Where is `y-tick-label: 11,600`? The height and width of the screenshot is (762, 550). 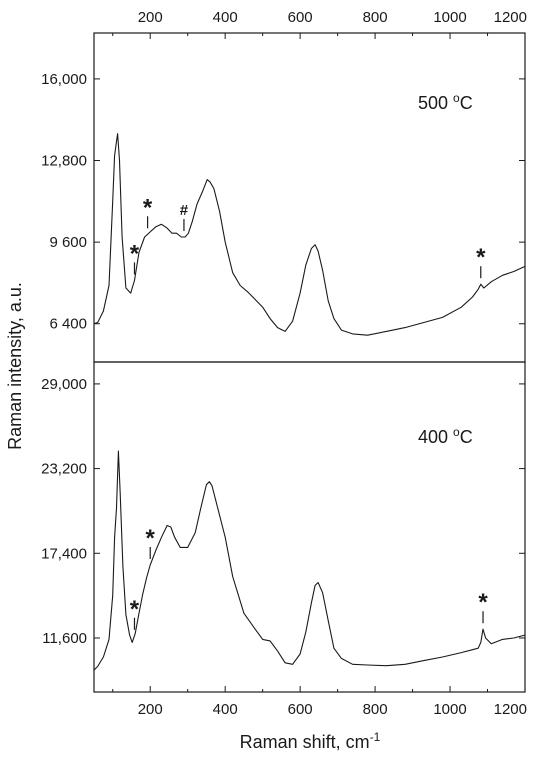
y-tick-label: 11,600 is located at coordinates (64, 638).